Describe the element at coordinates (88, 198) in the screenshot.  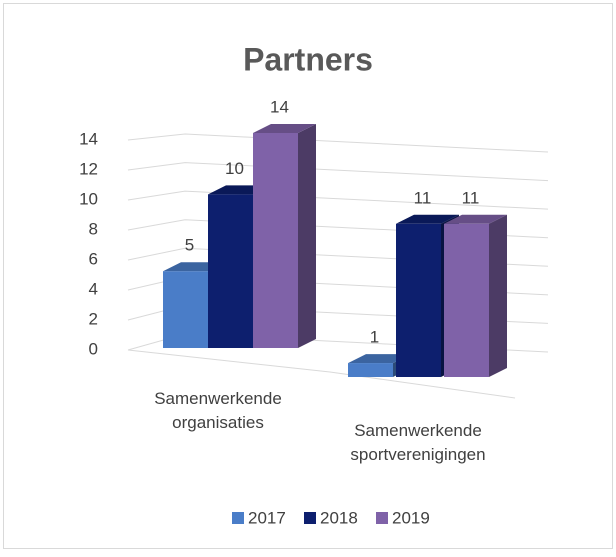
I see `y-tick-label: 10` at that location.